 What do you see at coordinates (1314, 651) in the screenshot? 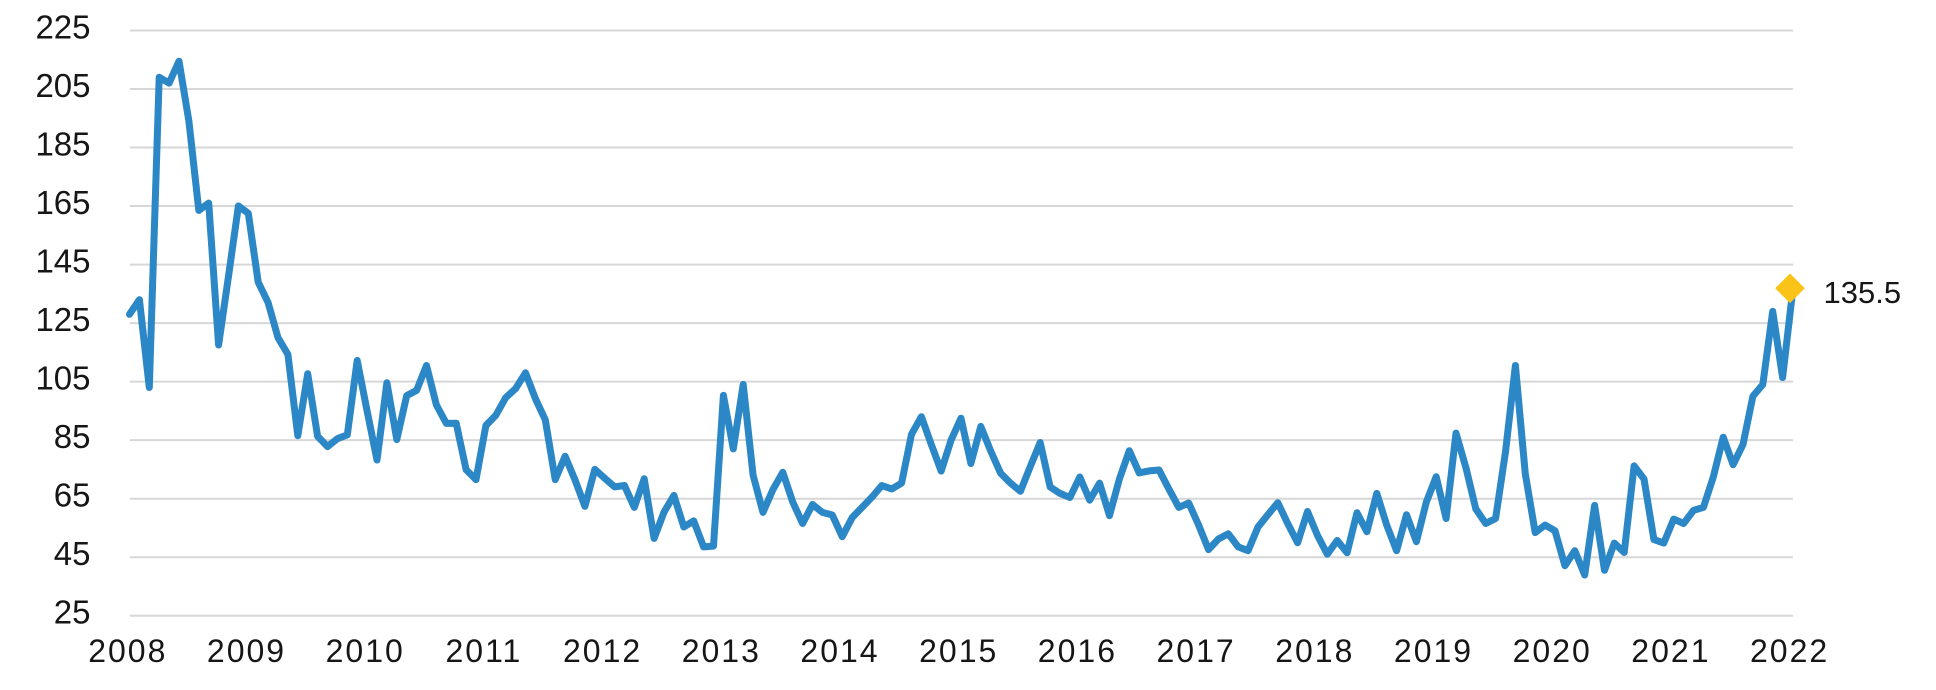
I see `svg-text: 2018` at bounding box center [1314, 651].